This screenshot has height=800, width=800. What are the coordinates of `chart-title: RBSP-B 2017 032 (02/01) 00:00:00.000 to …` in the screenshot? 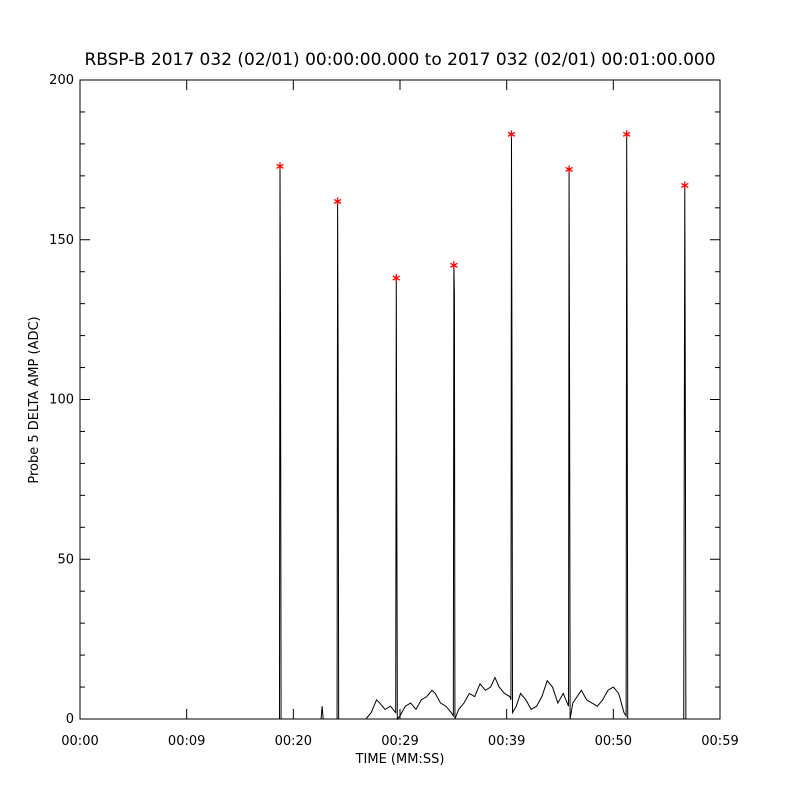 It's located at (399, 60).